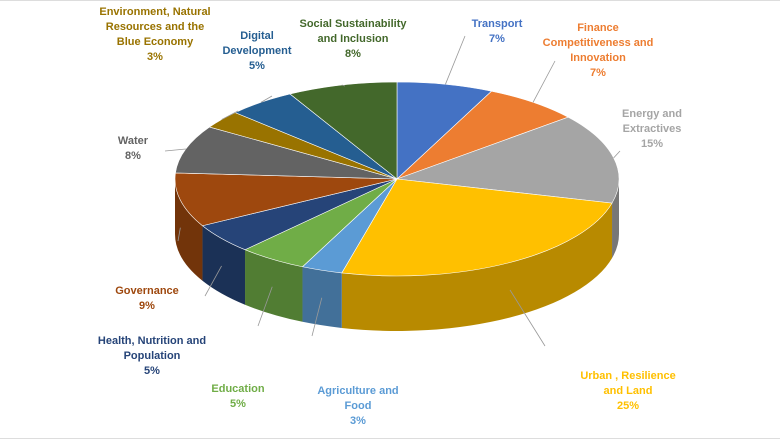 The image size is (780, 439). Describe the element at coordinates (353, 31) in the screenshot. I see `category-label: Social Sustainability and Inclusion` at that location.